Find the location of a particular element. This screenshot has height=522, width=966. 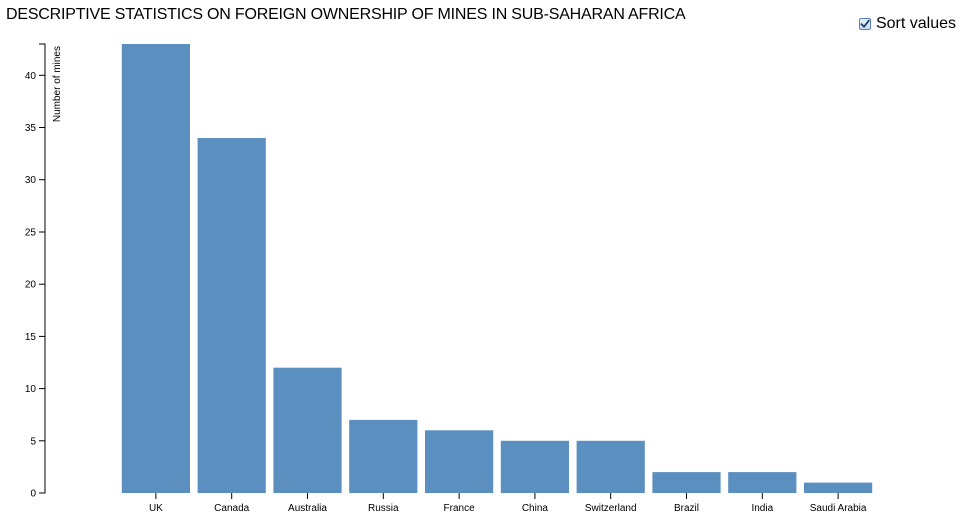

x-tick-label: Australia is located at coordinates (307, 508).